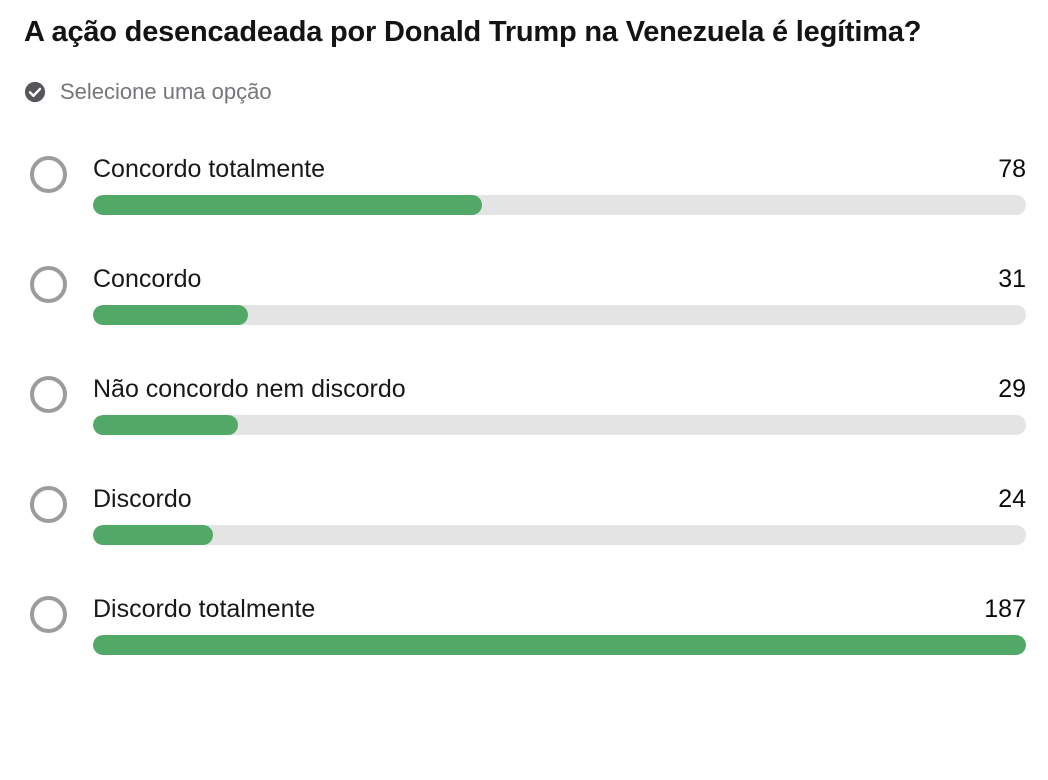 Image resolution: width=1048 pixels, height=780 pixels. What do you see at coordinates (1012, 169) in the screenshot?
I see `option-vote-count: 78` at bounding box center [1012, 169].